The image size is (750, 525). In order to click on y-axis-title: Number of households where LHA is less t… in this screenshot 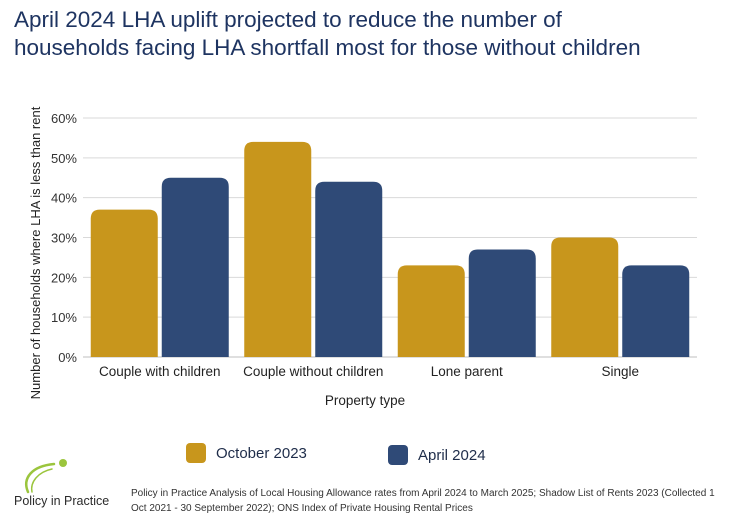, I will do `click(35, 252)`.